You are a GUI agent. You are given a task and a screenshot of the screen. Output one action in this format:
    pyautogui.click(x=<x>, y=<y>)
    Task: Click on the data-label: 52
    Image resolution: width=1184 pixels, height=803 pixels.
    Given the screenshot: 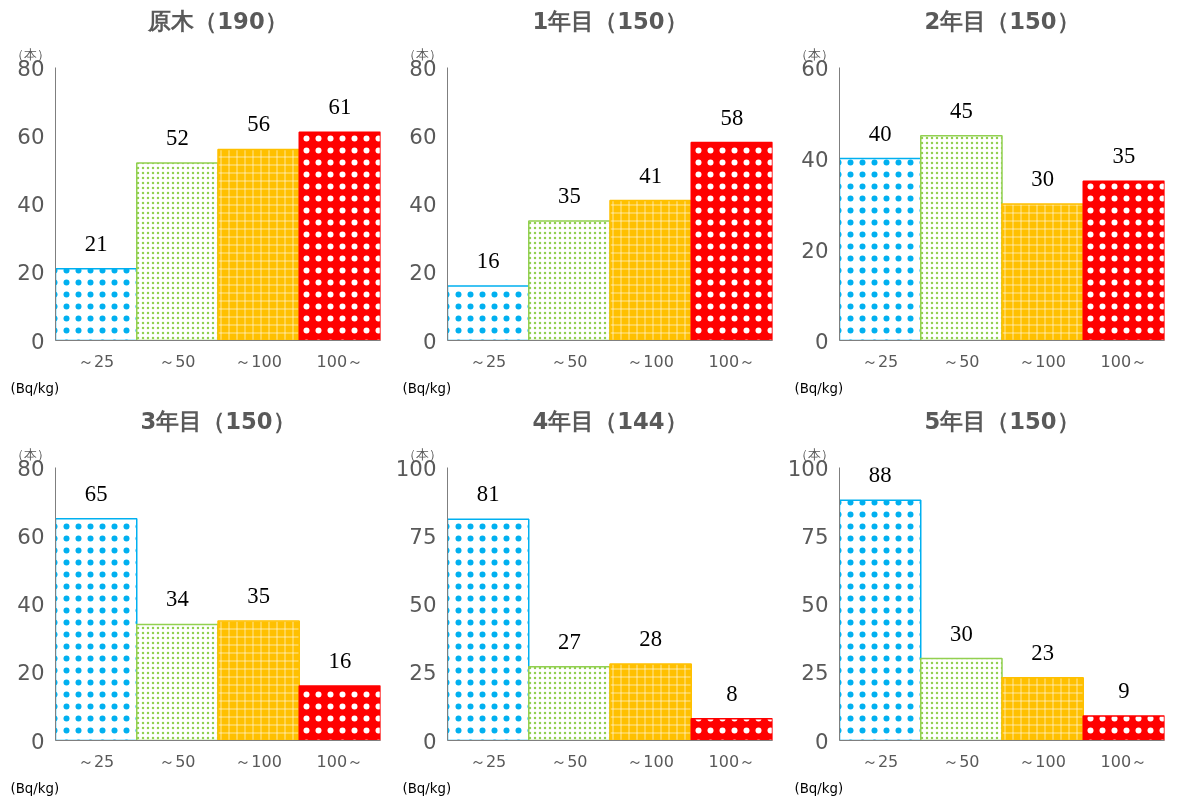 What is the action you would take?
    pyautogui.click(x=177, y=138)
    